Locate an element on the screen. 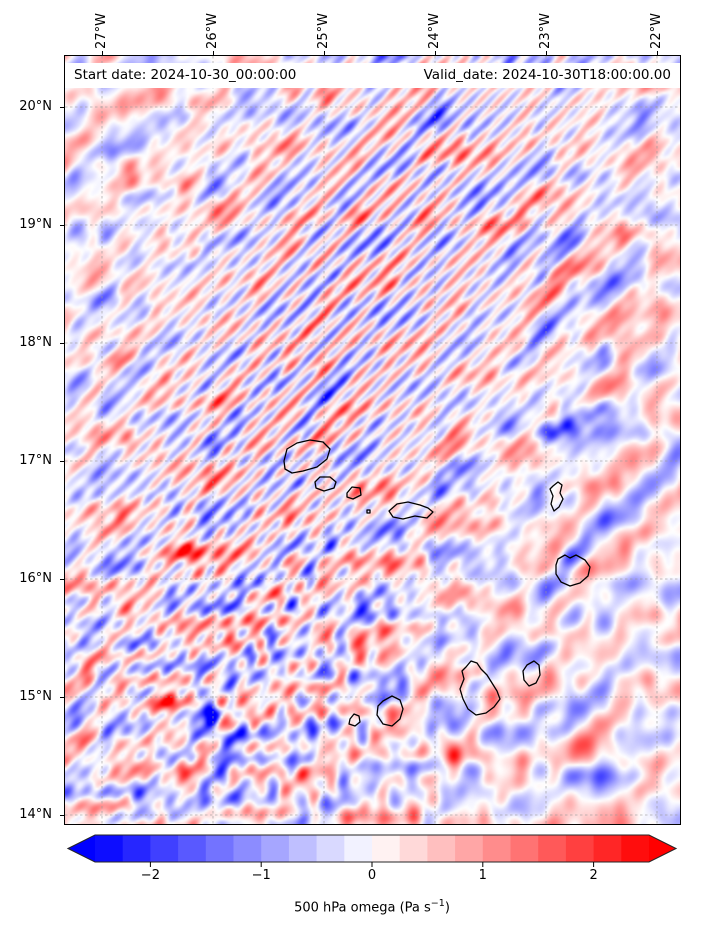  colorbar-label-text: 500 hPa omega (Pa s is located at coordinates (362, 908).